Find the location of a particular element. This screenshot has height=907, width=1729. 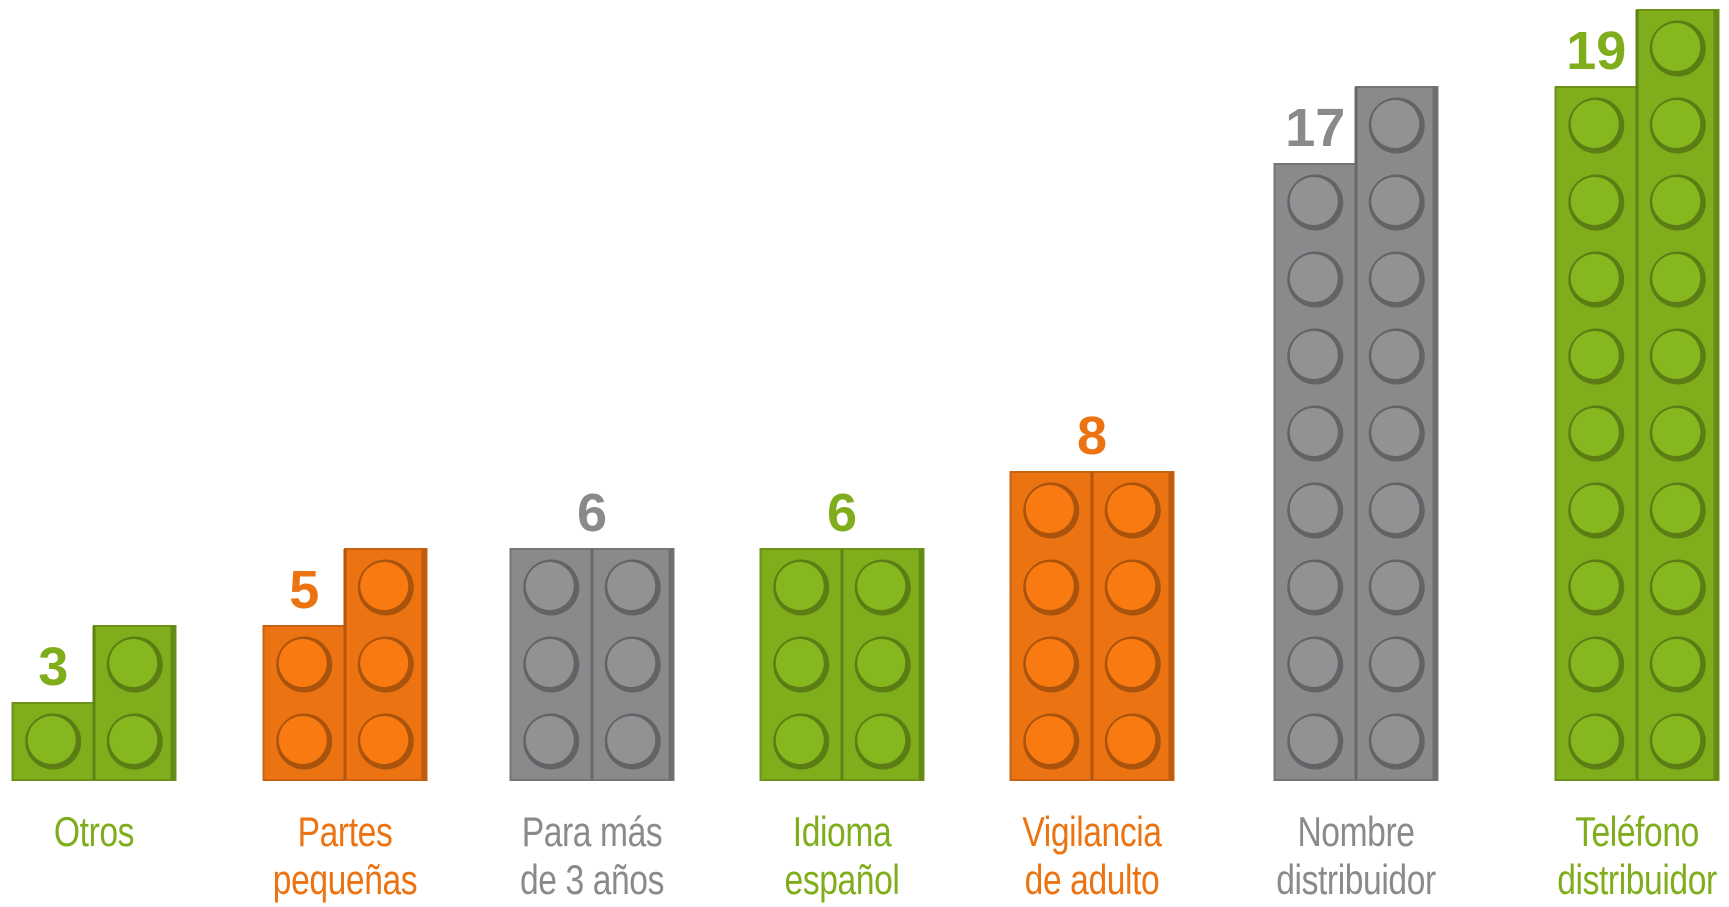

category-label: Nombre distribuidor is located at coordinates (1356, 855).